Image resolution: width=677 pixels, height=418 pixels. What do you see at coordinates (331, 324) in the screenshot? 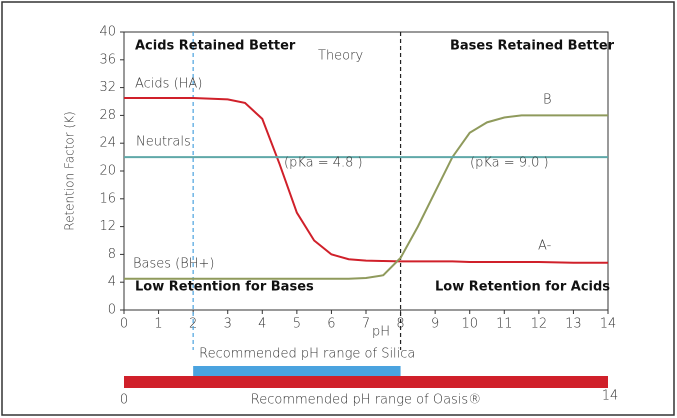
I see `x-tick-label: 6` at bounding box center [331, 324].